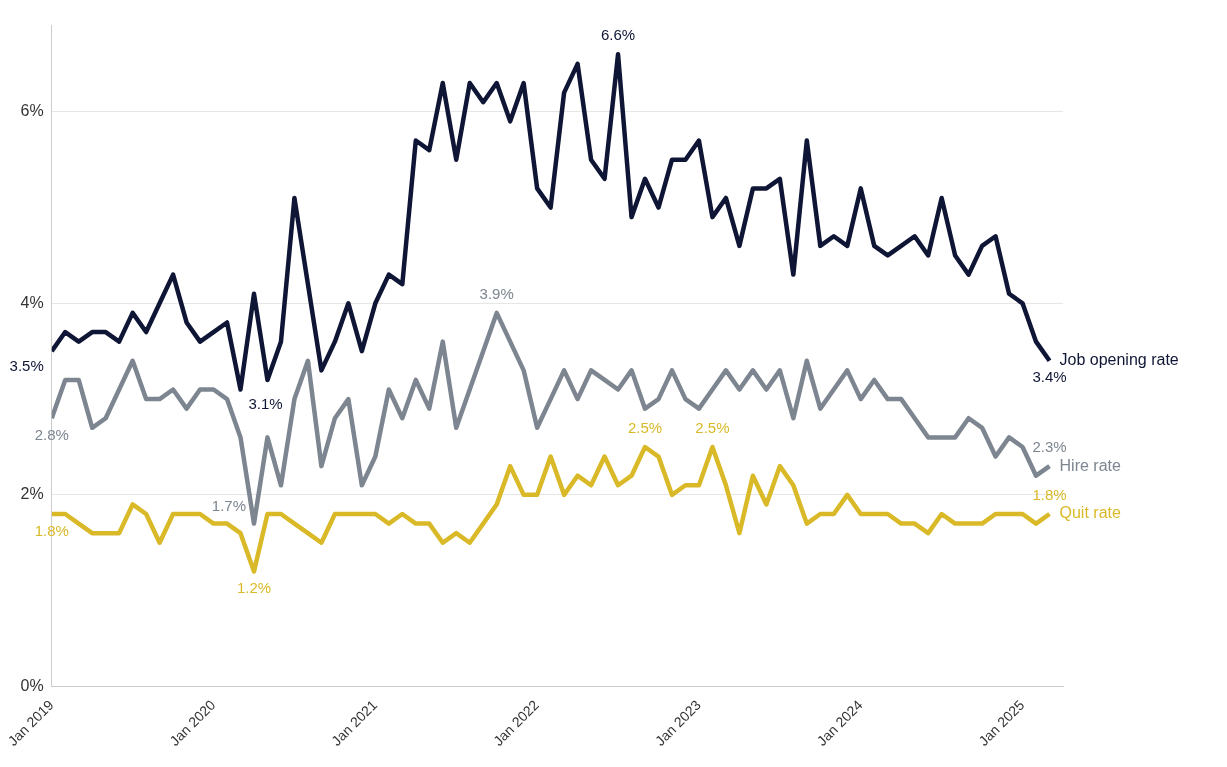 This screenshot has width=1227, height=767. I want to click on data-label: 6.6%, so click(618, 34).